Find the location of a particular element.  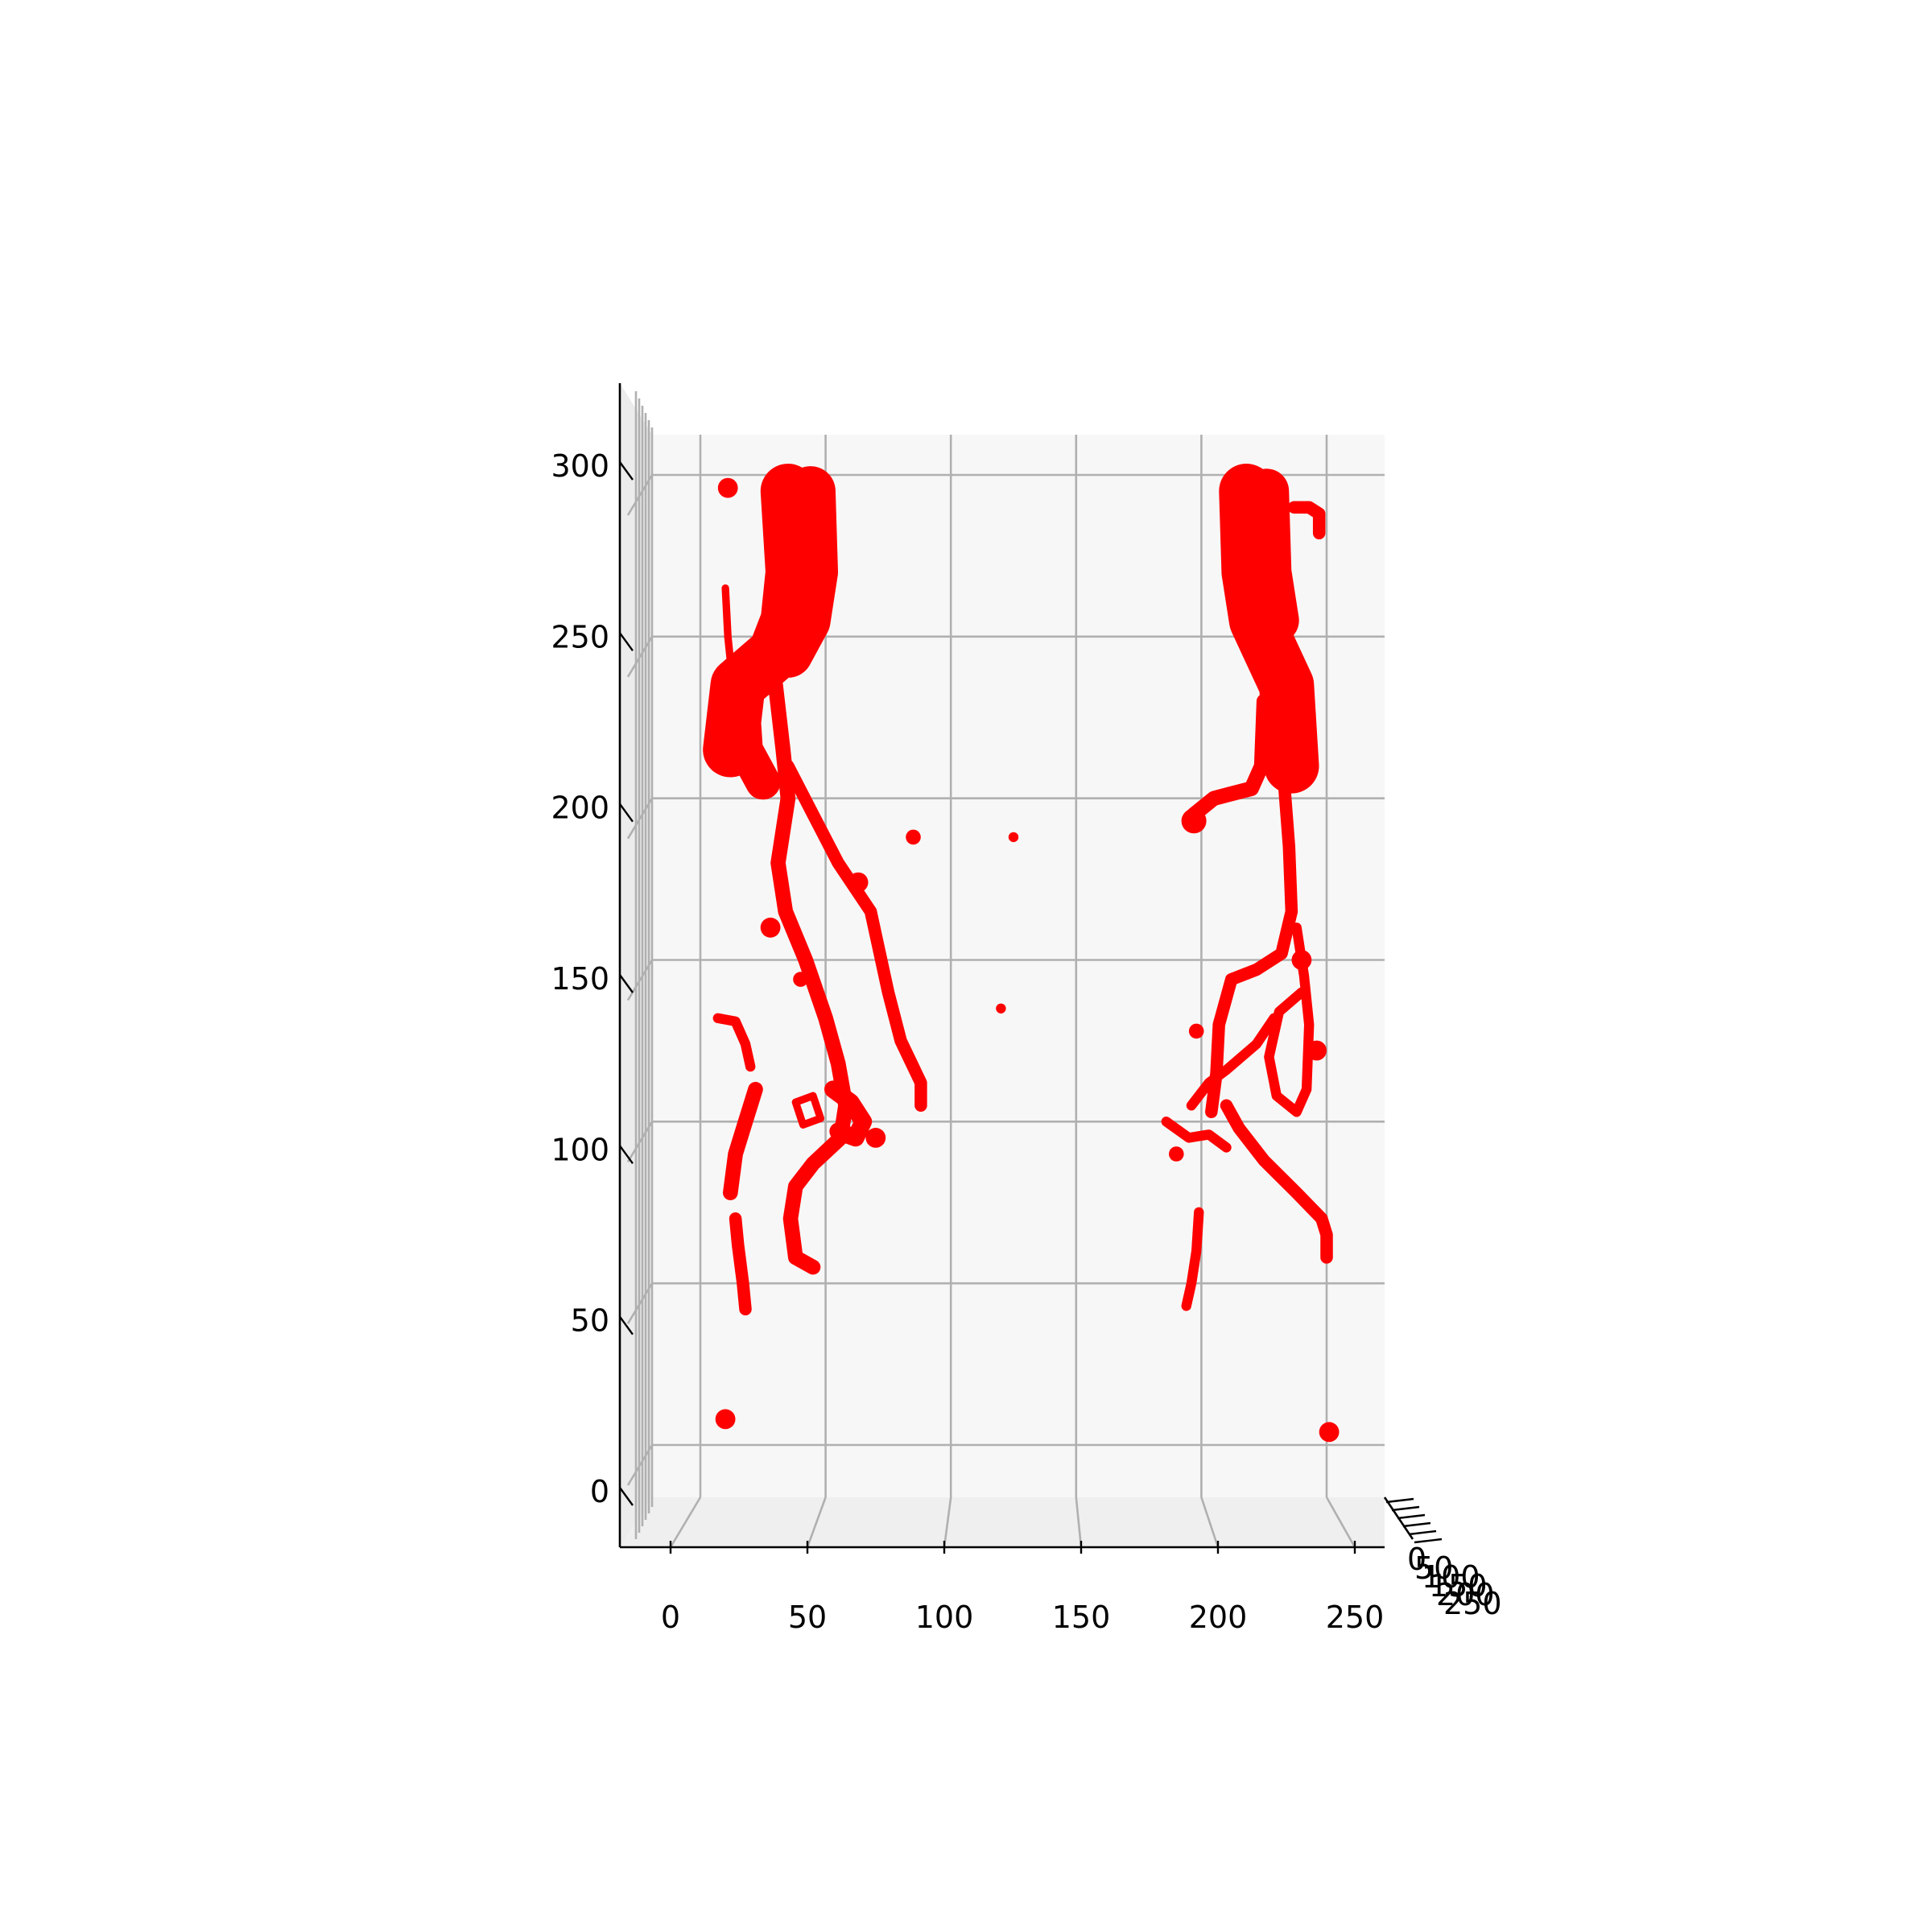

vessel-left-distal-a is located at coordinates (742, 1140).